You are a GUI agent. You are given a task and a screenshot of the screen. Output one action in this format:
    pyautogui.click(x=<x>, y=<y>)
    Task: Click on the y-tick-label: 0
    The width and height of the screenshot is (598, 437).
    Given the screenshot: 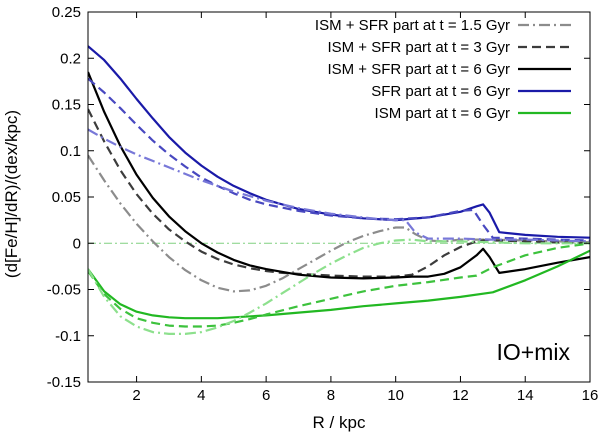 What is the action you would take?
    pyautogui.click(x=77, y=243)
    